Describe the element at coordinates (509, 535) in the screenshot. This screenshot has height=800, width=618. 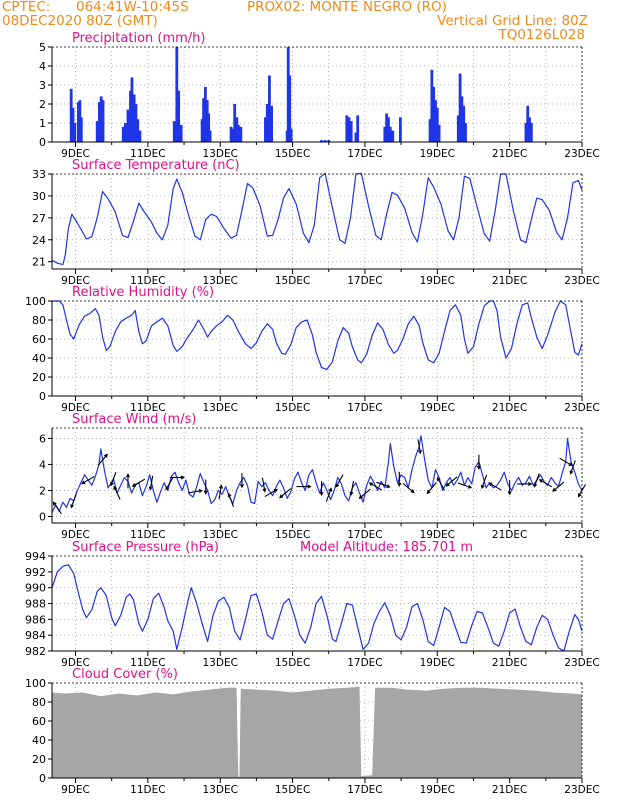
I see `panel-4-xtick-label: 21DEC` at that location.